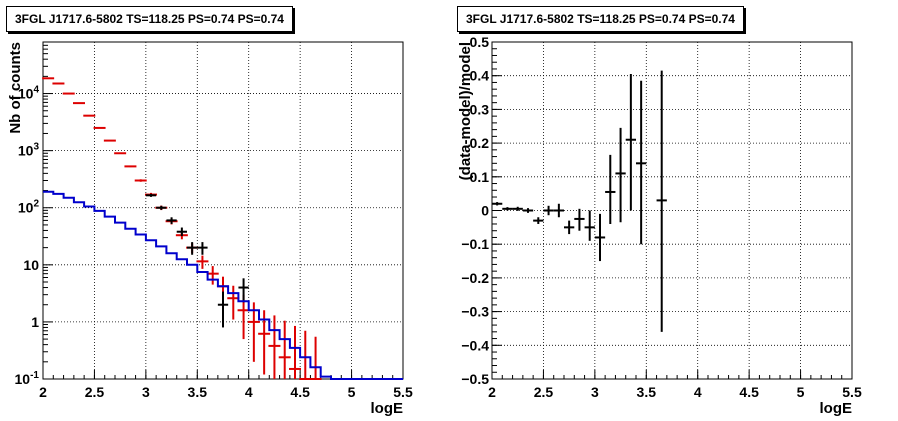  What do you see at coordinates (29, 150) in the screenshot?
I see `y-tick-label: 10³` at bounding box center [29, 150].